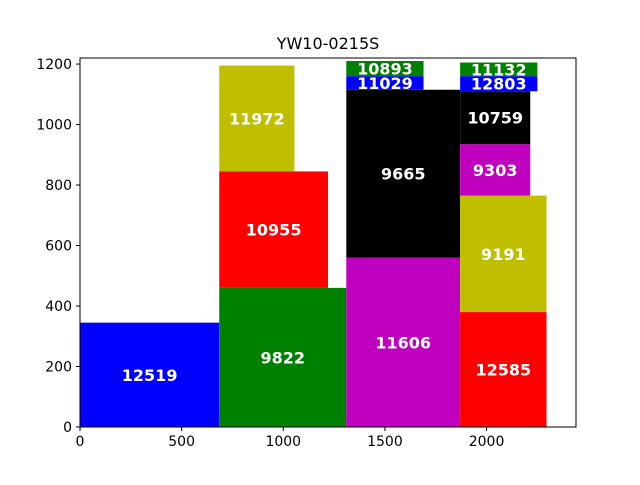  Describe the element at coordinates (58, 307) in the screenshot. I see `y-tick-label: 400` at that location.